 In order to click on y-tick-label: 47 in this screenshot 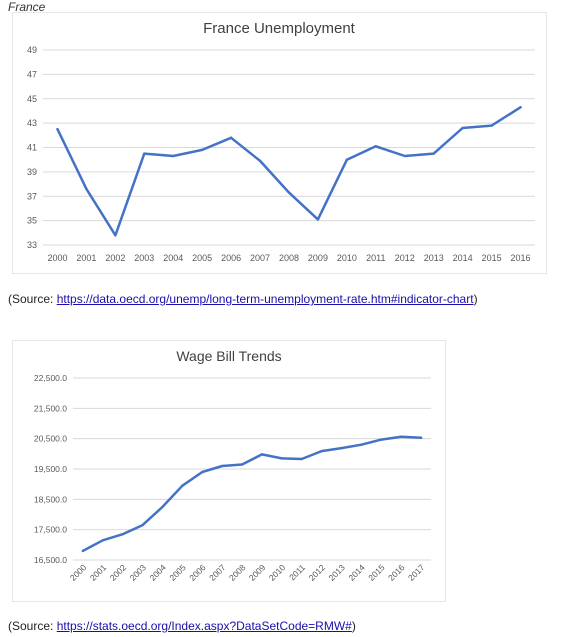, I will do `click(32, 74)`.